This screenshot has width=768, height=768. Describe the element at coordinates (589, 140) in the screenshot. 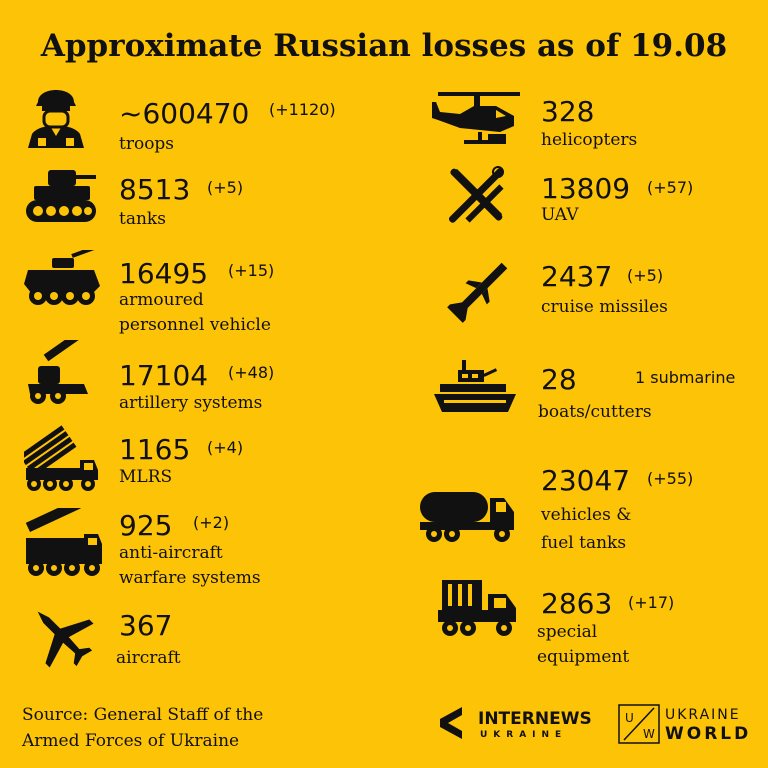

I see `helicopters-label: helicopters` at that location.